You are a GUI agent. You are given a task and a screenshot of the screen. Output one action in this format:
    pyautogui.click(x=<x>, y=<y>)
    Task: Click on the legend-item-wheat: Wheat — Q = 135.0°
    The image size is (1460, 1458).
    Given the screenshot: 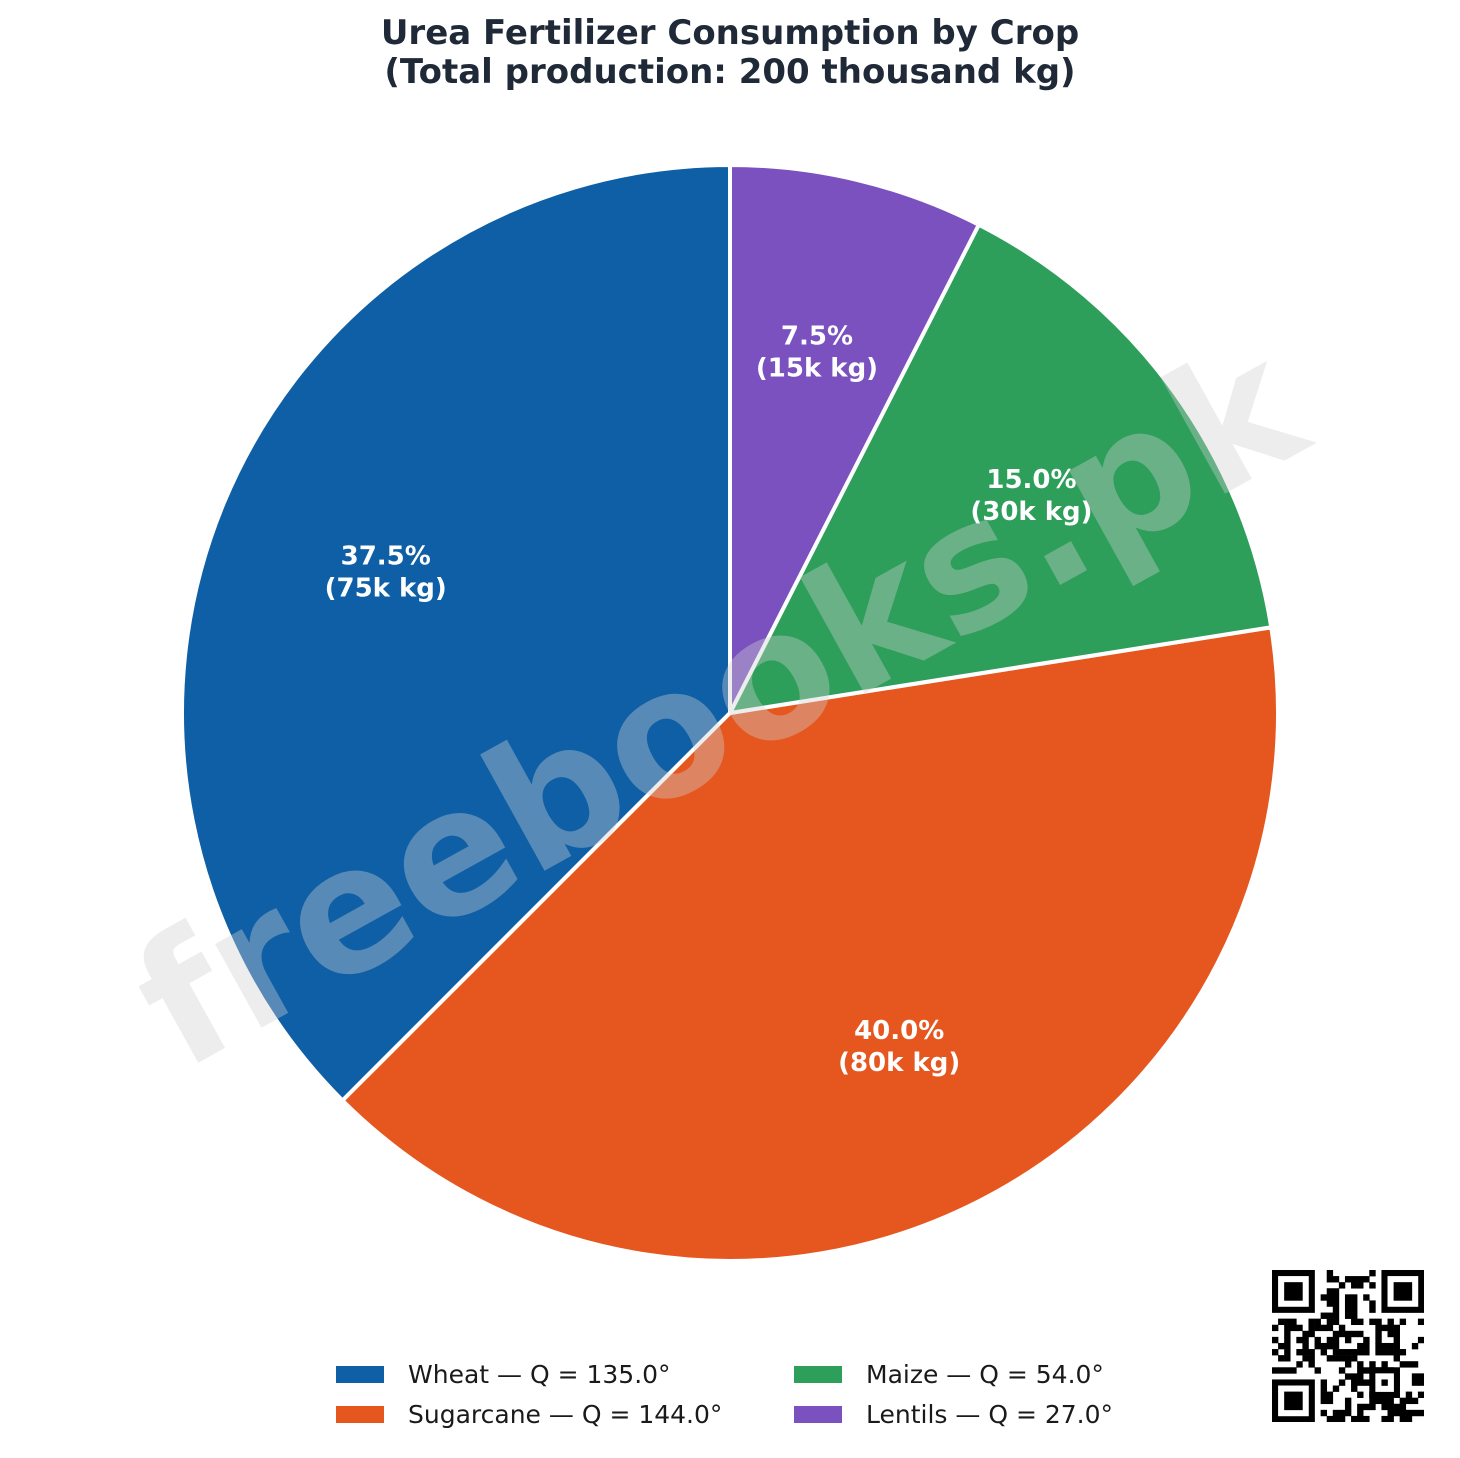 What is the action you would take?
    pyautogui.click(x=503, y=1374)
    